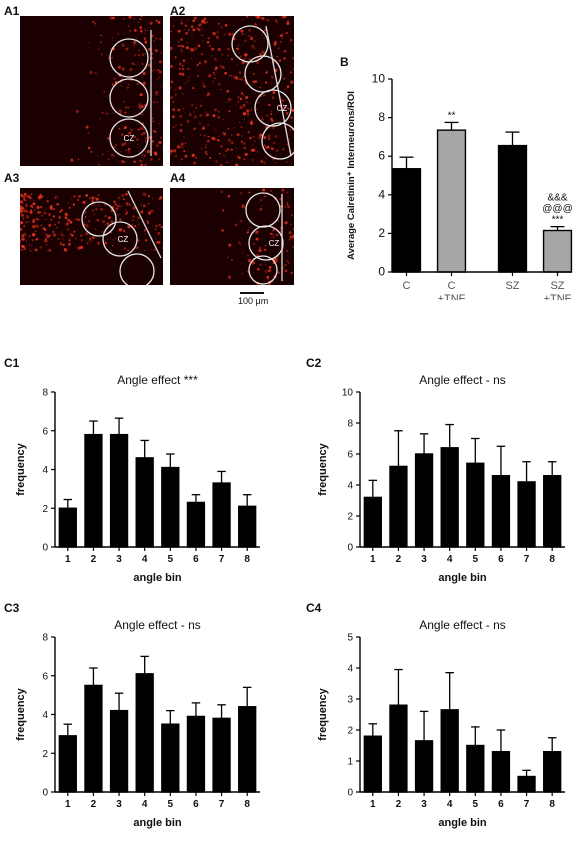 This screenshot has height=850, width=587. I want to click on roi-label-a2: CZ, so click(282, 108).